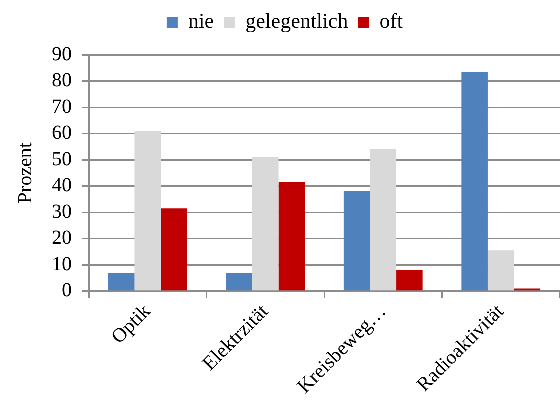  I want to click on legend-label: gelegentlich, so click(297, 21).